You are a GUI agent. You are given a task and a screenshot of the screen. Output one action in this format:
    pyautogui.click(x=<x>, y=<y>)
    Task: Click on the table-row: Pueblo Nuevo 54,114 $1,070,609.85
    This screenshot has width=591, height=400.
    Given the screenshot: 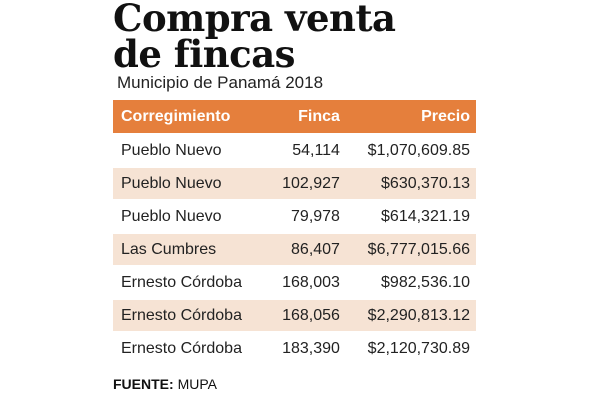 What is the action you would take?
    pyautogui.click(x=294, y=150)
    